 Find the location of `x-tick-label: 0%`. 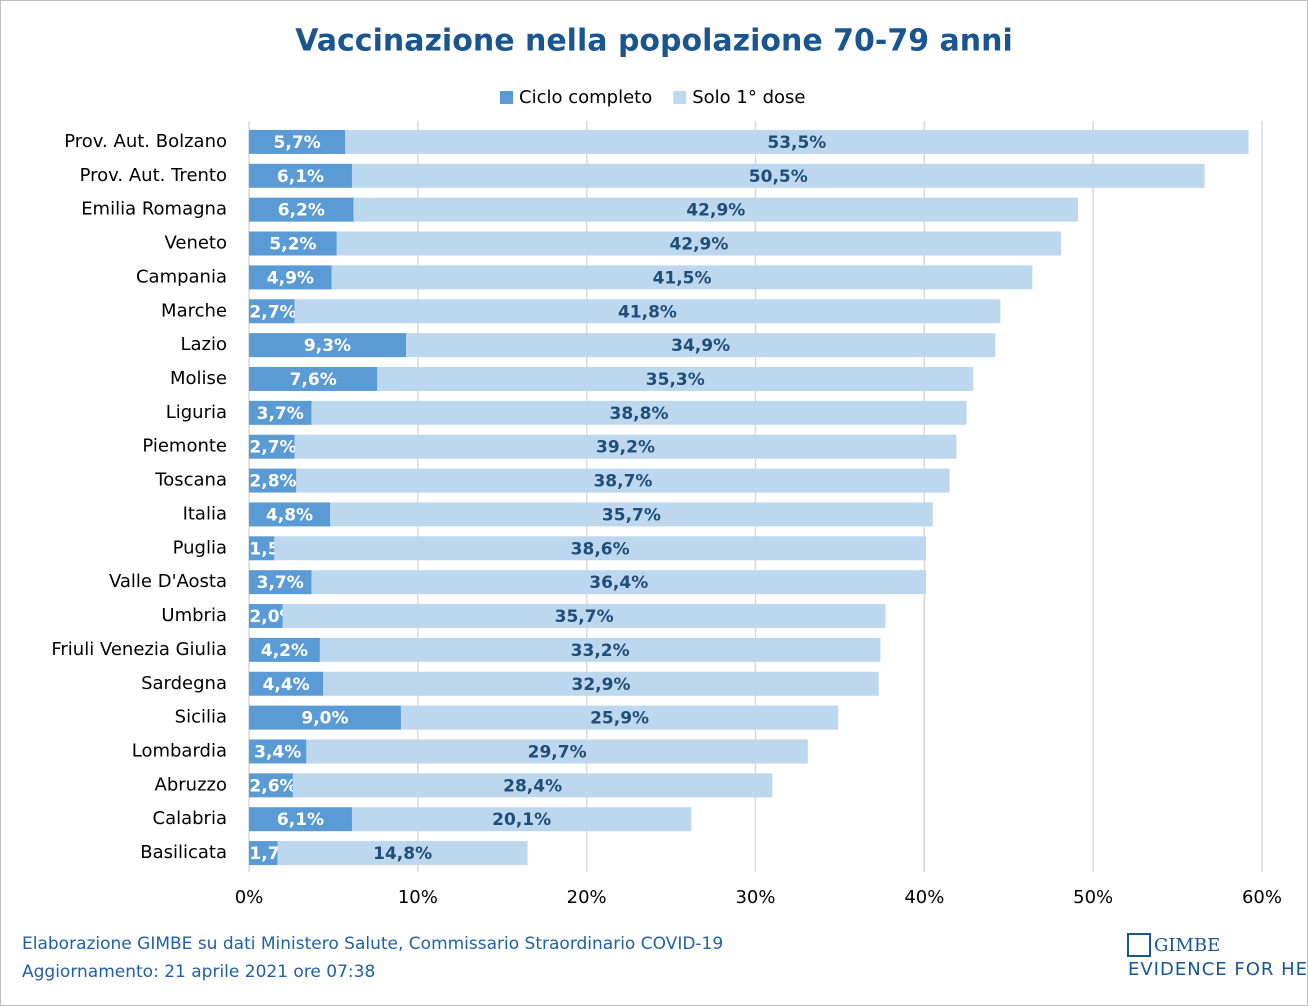

x-tick-label: 0% is located at coordinates (249, 897).